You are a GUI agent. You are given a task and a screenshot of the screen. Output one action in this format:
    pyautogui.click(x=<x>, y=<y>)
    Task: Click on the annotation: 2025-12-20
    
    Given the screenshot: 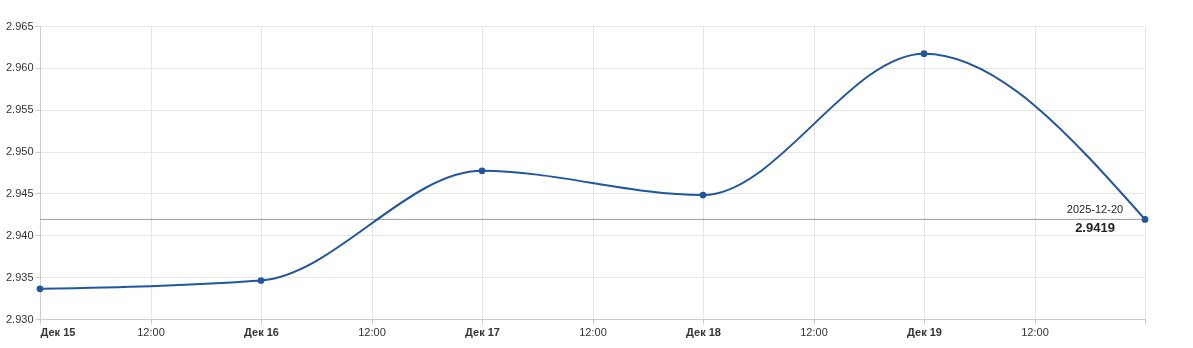 What is the action you would take?
    pyautogui.click(x=1095, y=209)
    